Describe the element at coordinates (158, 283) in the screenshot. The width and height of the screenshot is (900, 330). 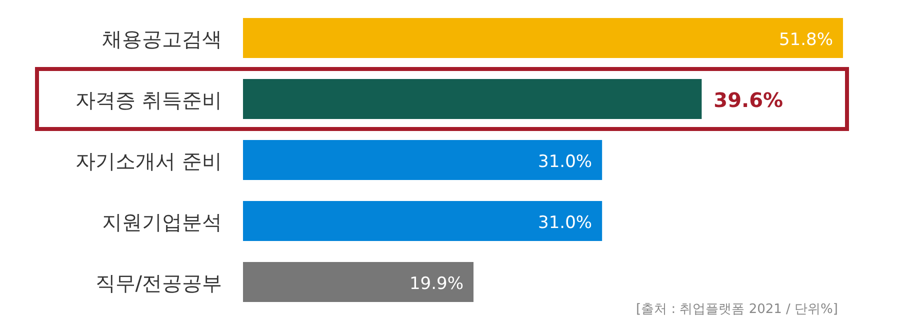
I see `y-tick-label: 직무/전공공부` at that location.